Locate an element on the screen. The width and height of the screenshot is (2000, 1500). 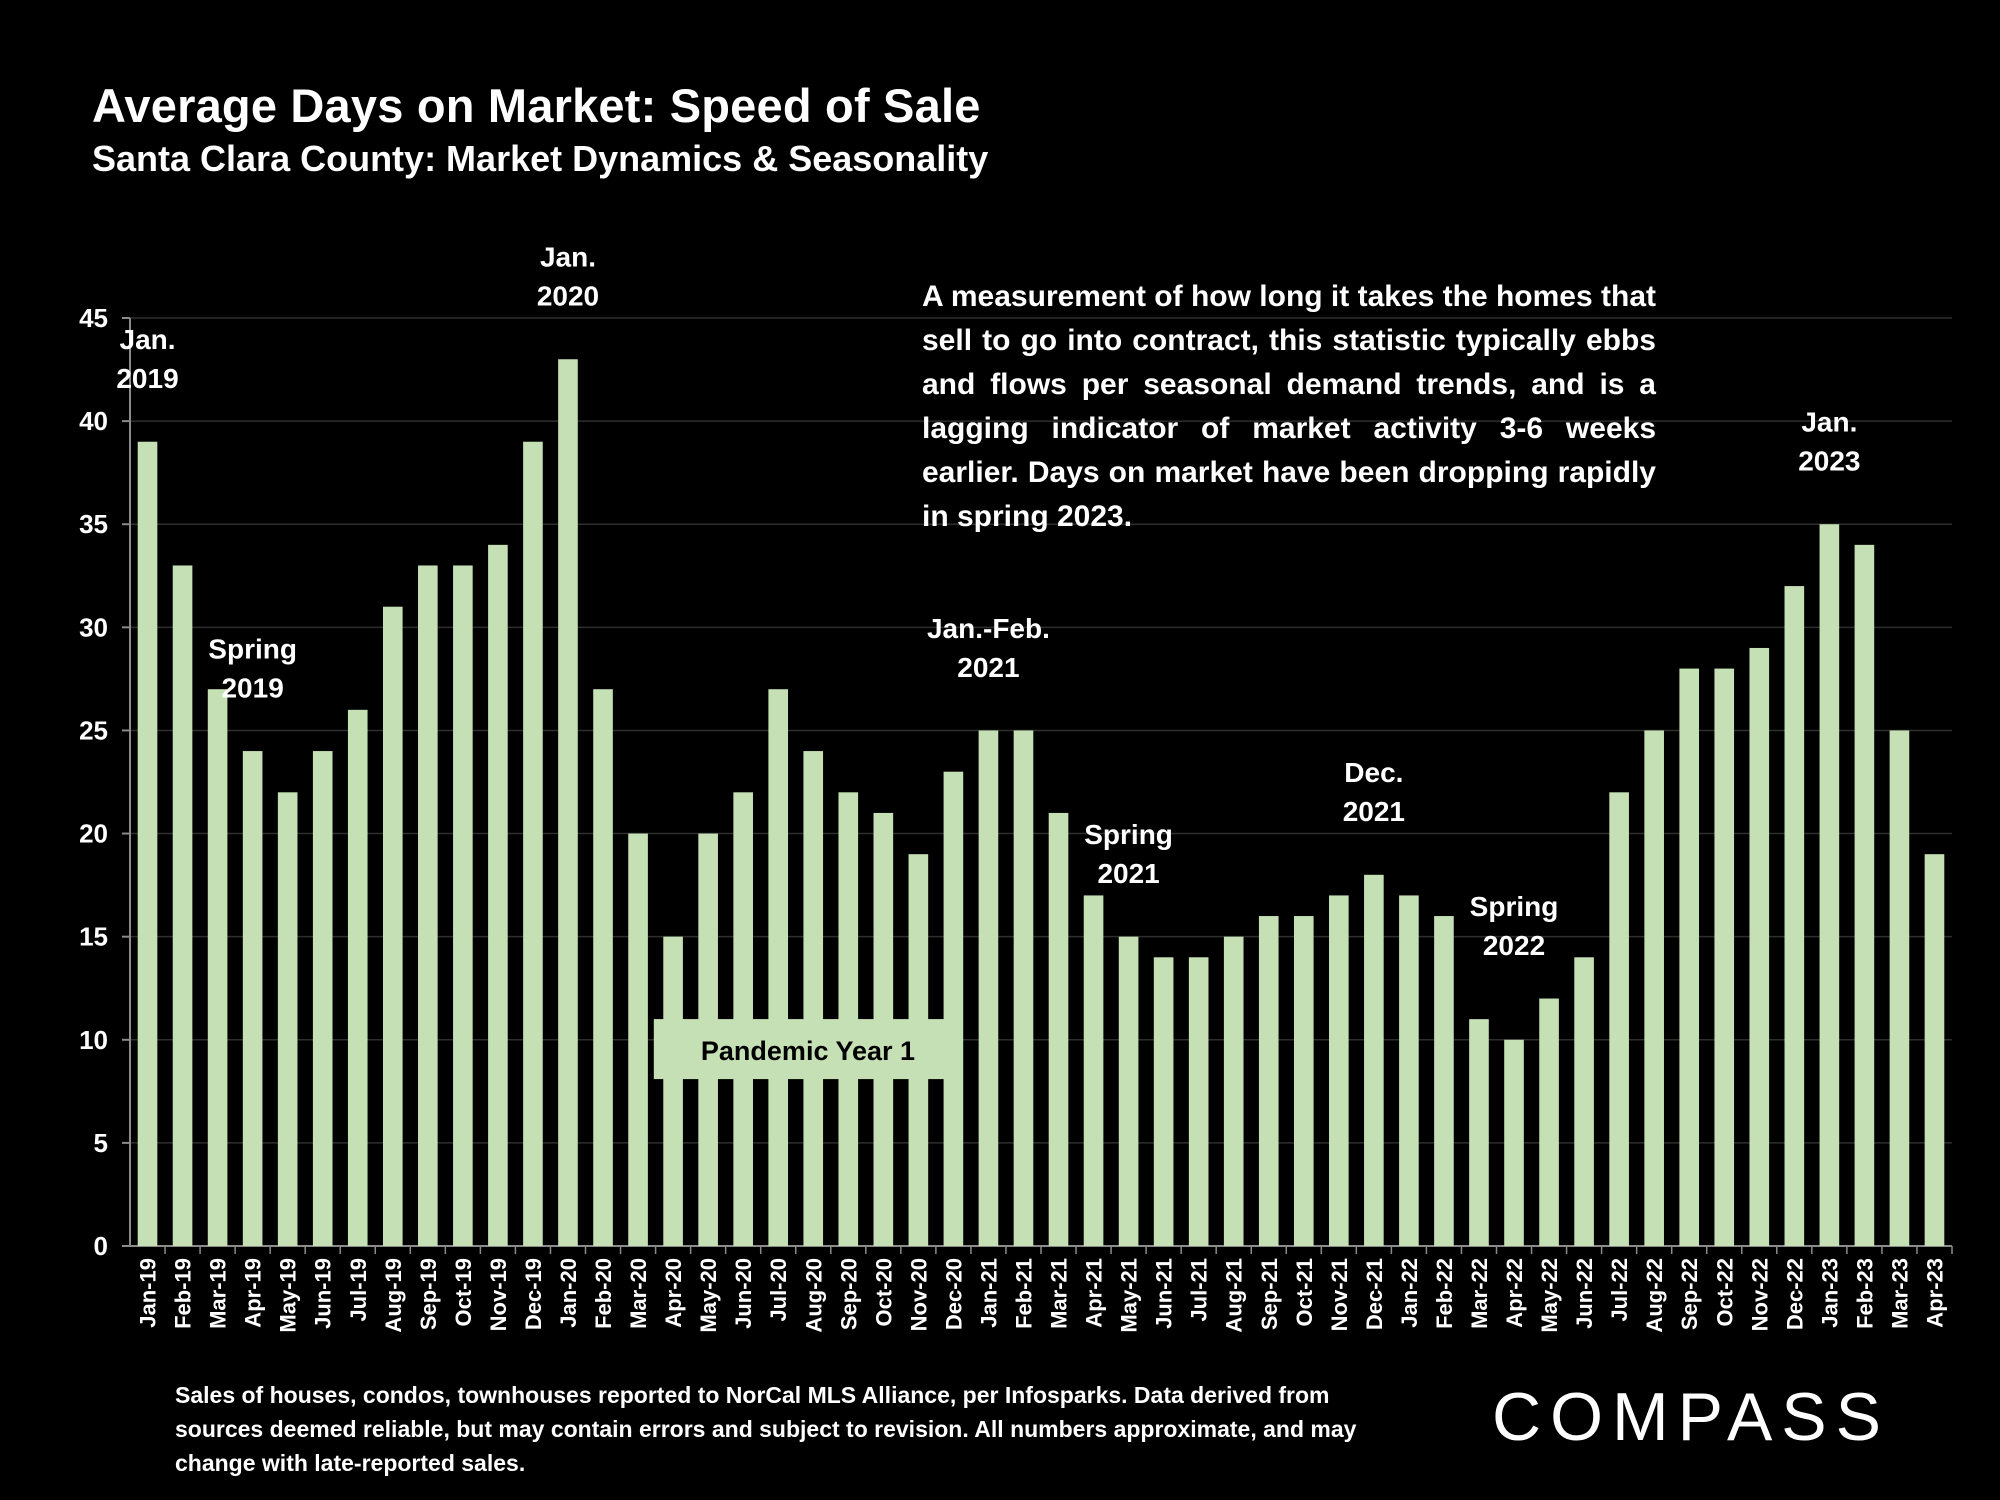
y-tick-label: 40 is located at coordinates (93, 421).